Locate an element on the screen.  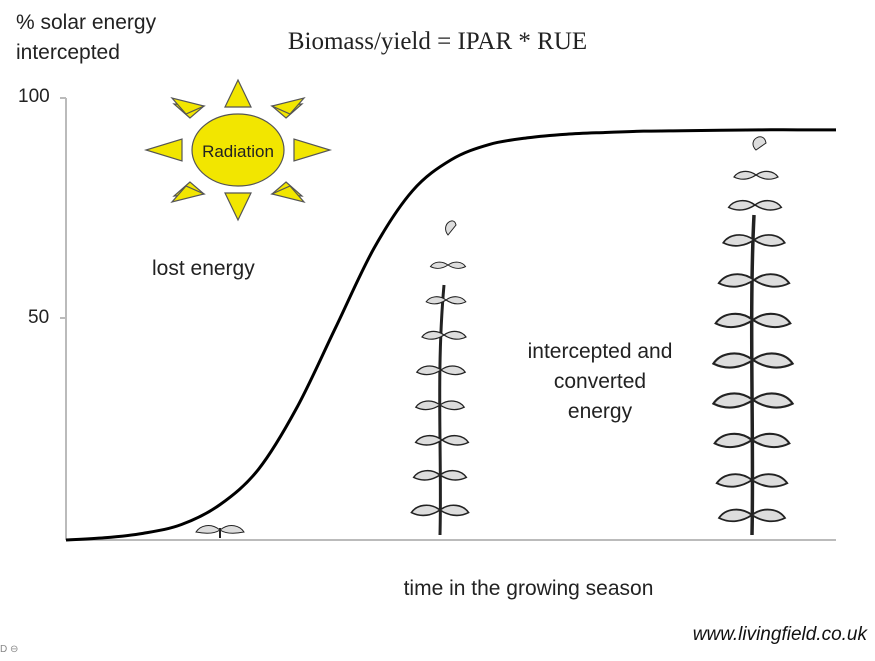
sun-label: Radiation is located at coordinates (238, 151).